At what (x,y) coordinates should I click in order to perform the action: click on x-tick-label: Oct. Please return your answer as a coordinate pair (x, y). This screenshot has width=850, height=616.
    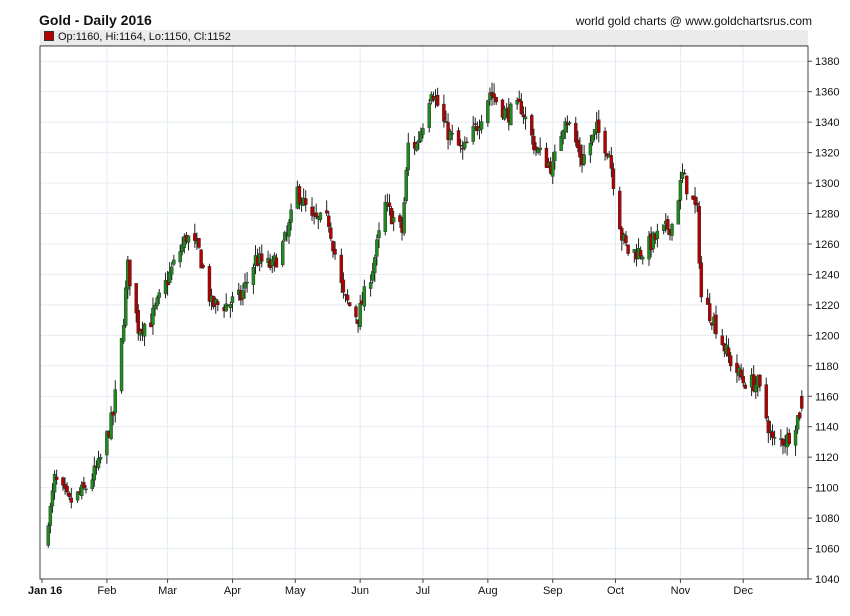
    Looking at the image, I should click on (615, 591).